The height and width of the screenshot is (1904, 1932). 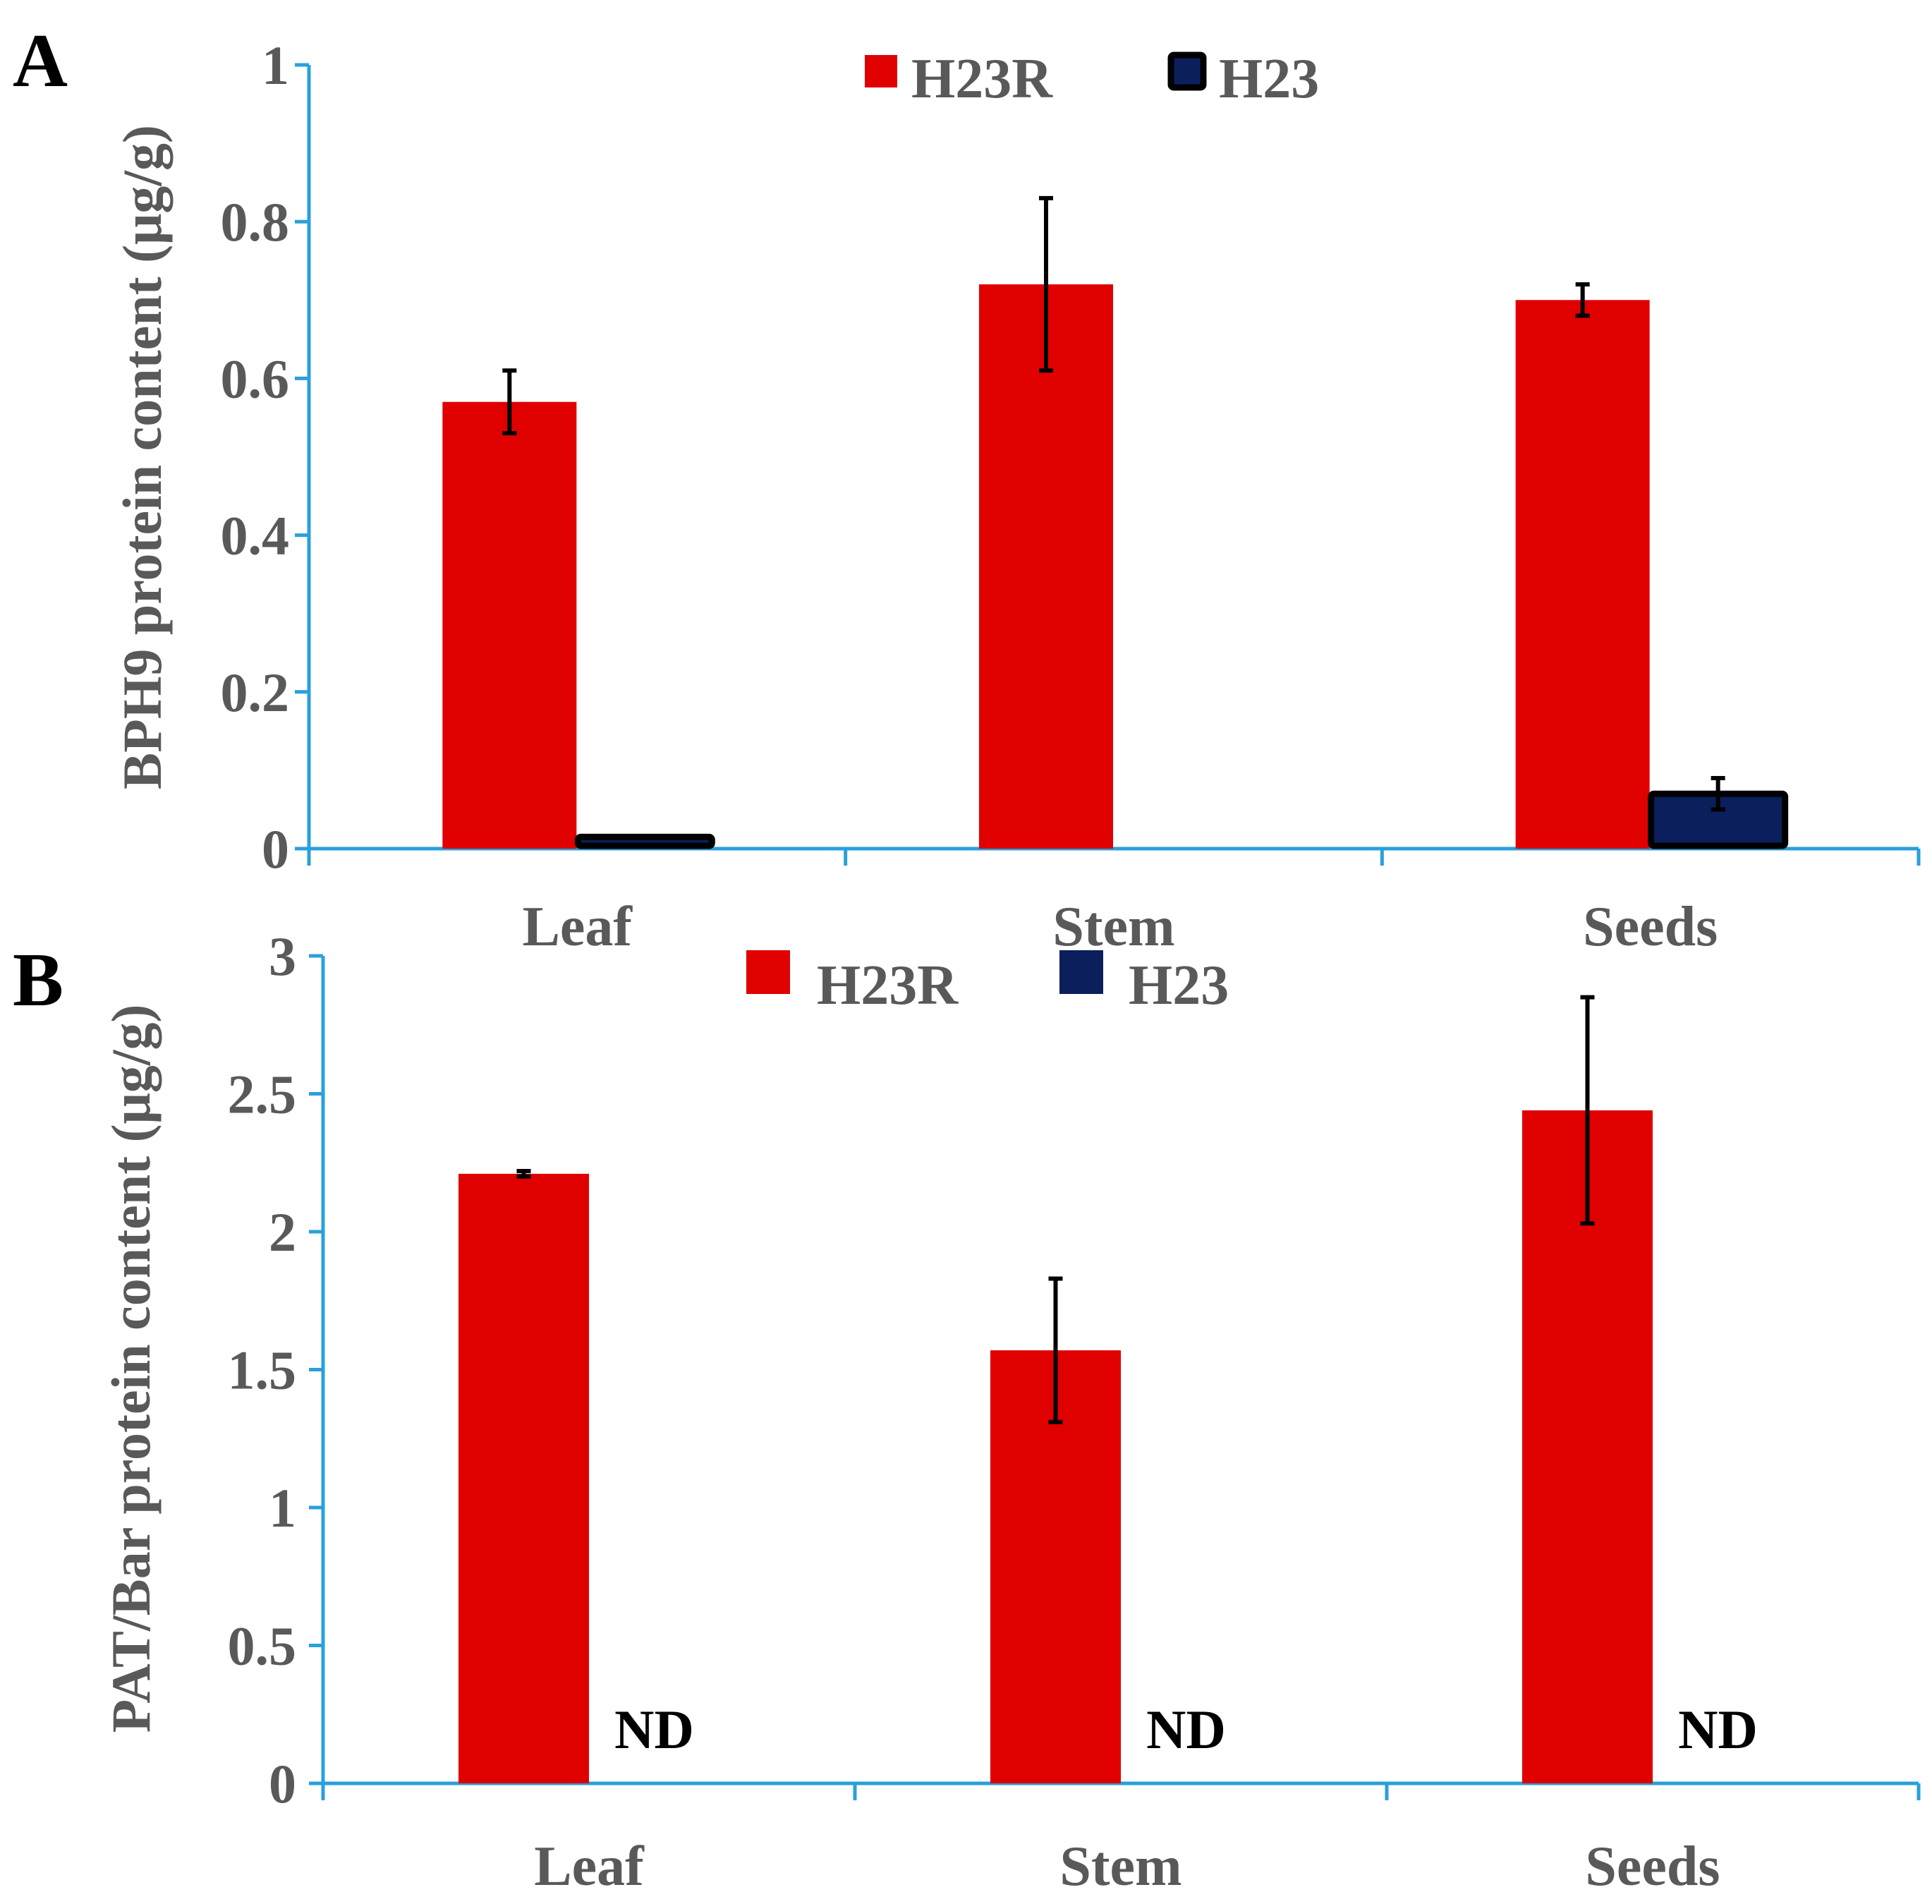 I want to click on bar-h23r-seeds, so click(x=1582, y=574).